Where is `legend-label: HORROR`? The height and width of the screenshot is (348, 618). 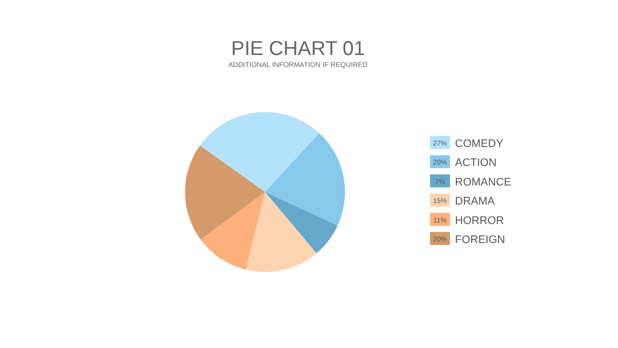
legend-label: HORROR is located at coordinates (479, 220).